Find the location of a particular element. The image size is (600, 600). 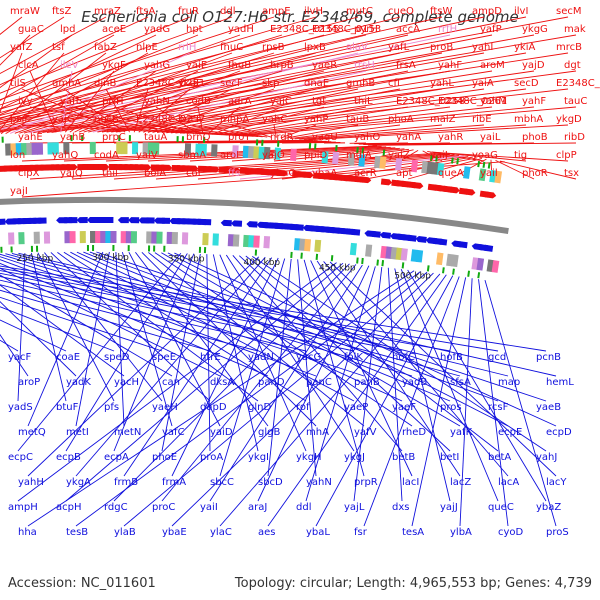

forward-gene-label: apt is located at coordinates (404, 173).